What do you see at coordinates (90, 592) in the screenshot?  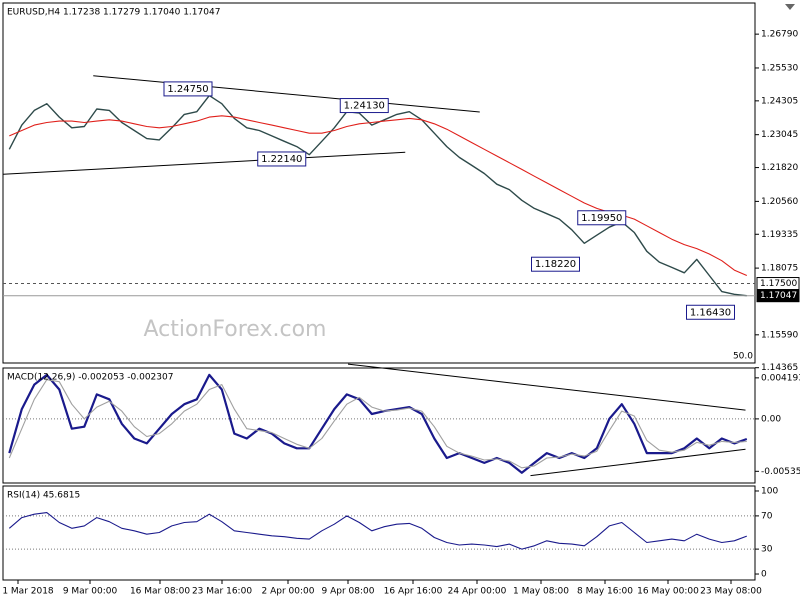 I see `x-tick-label: 9 Mar 00:00` at bounding box center [90, 592].